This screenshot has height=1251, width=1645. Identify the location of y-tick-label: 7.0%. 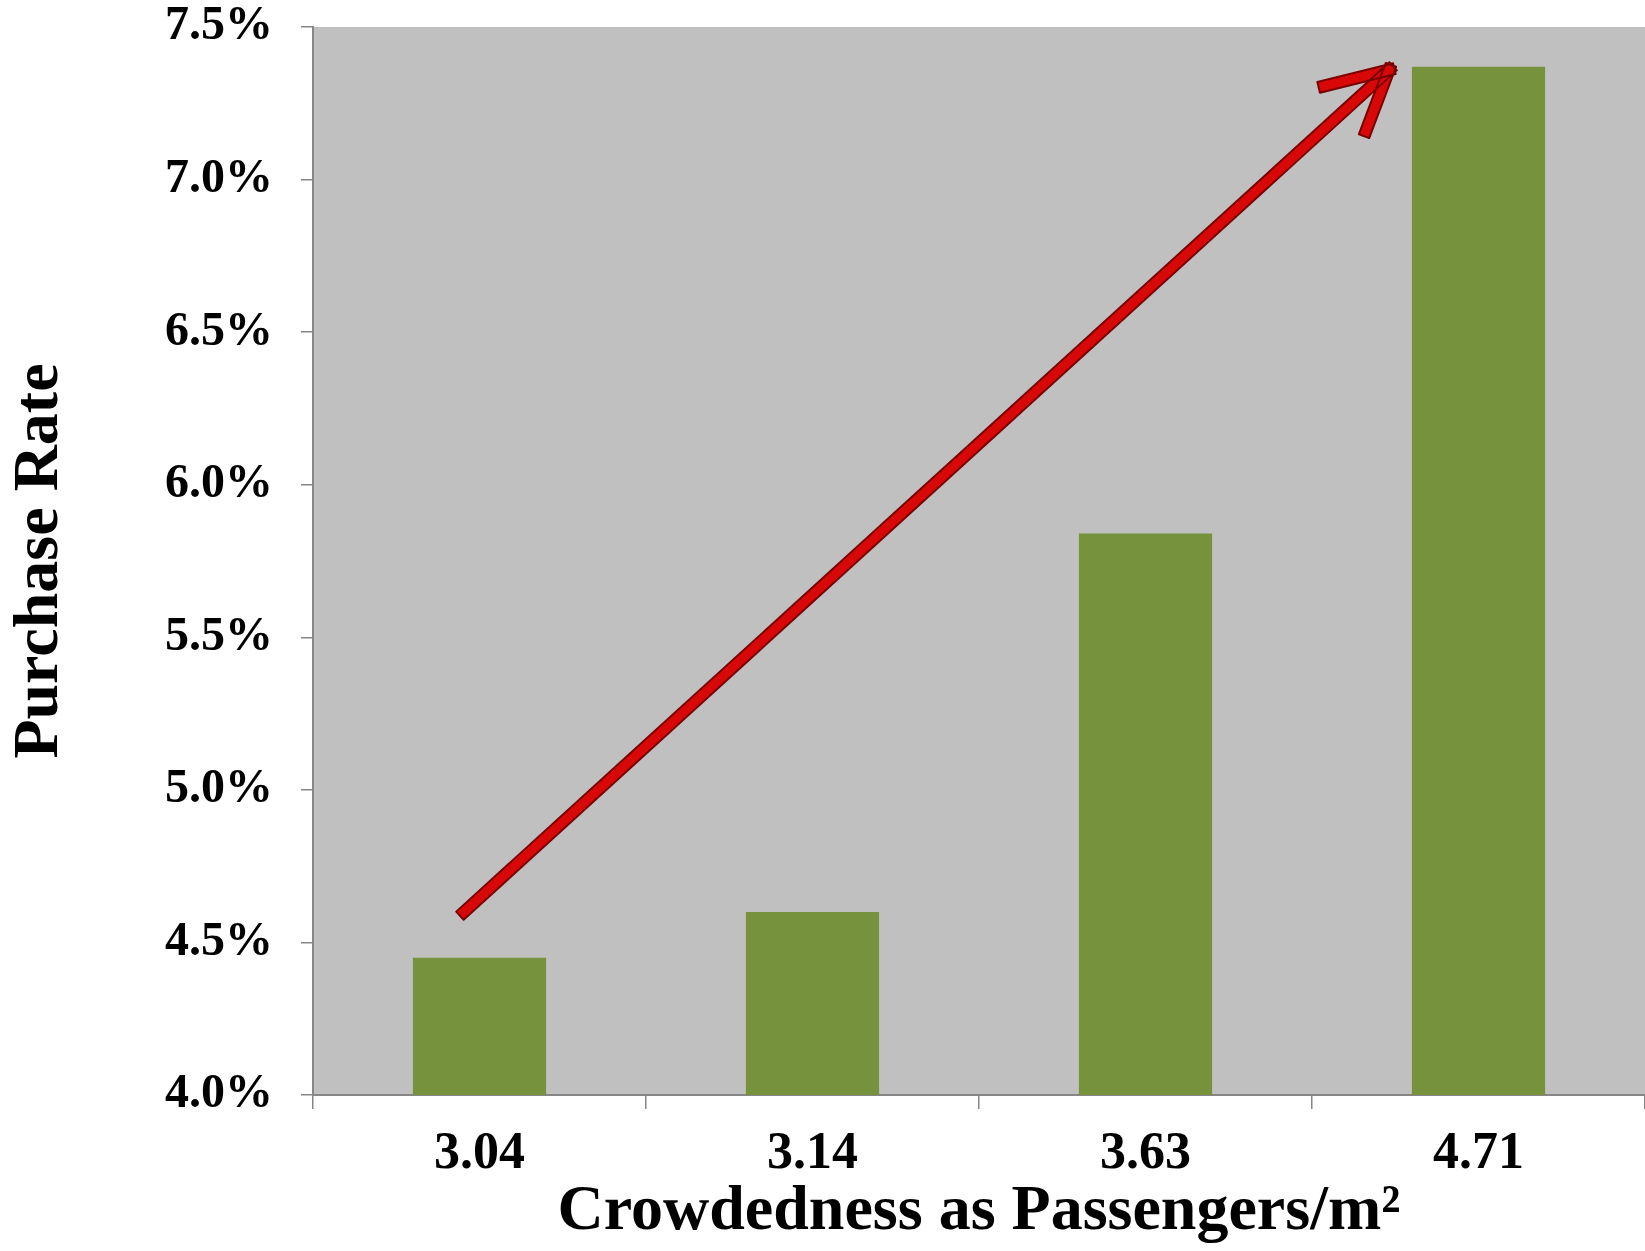
(219, 175).